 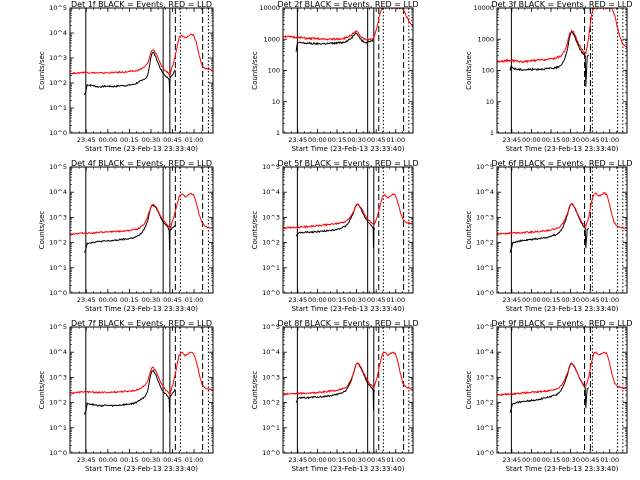 I want to click on y-tick-label: 1000, so click(x=485, y=39).